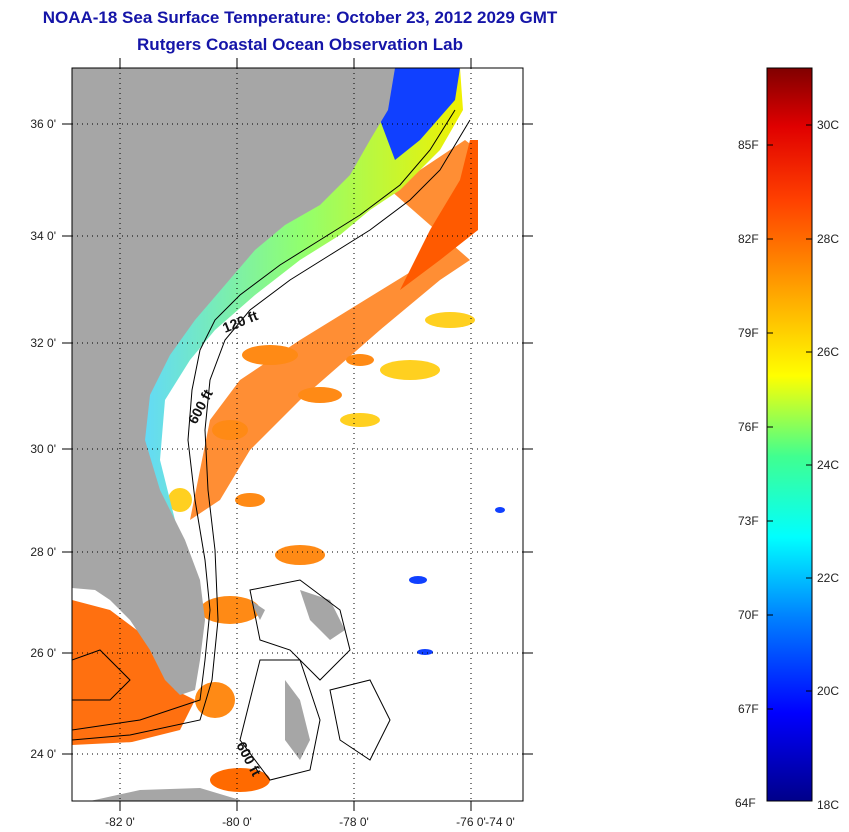  I want to click on colorbar-label-18c: 18C, so click(828, 805).